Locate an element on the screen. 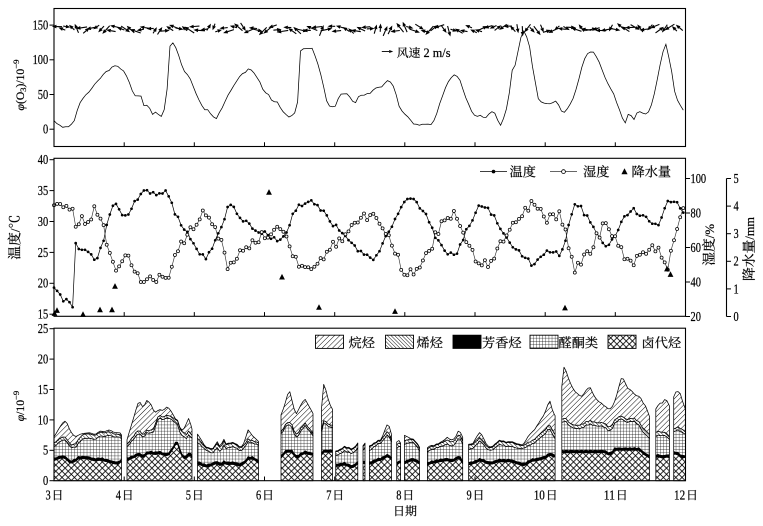 The width and height of the screenshot is (763, 526). svg-text: 9 is located at coordinates (470, 494).